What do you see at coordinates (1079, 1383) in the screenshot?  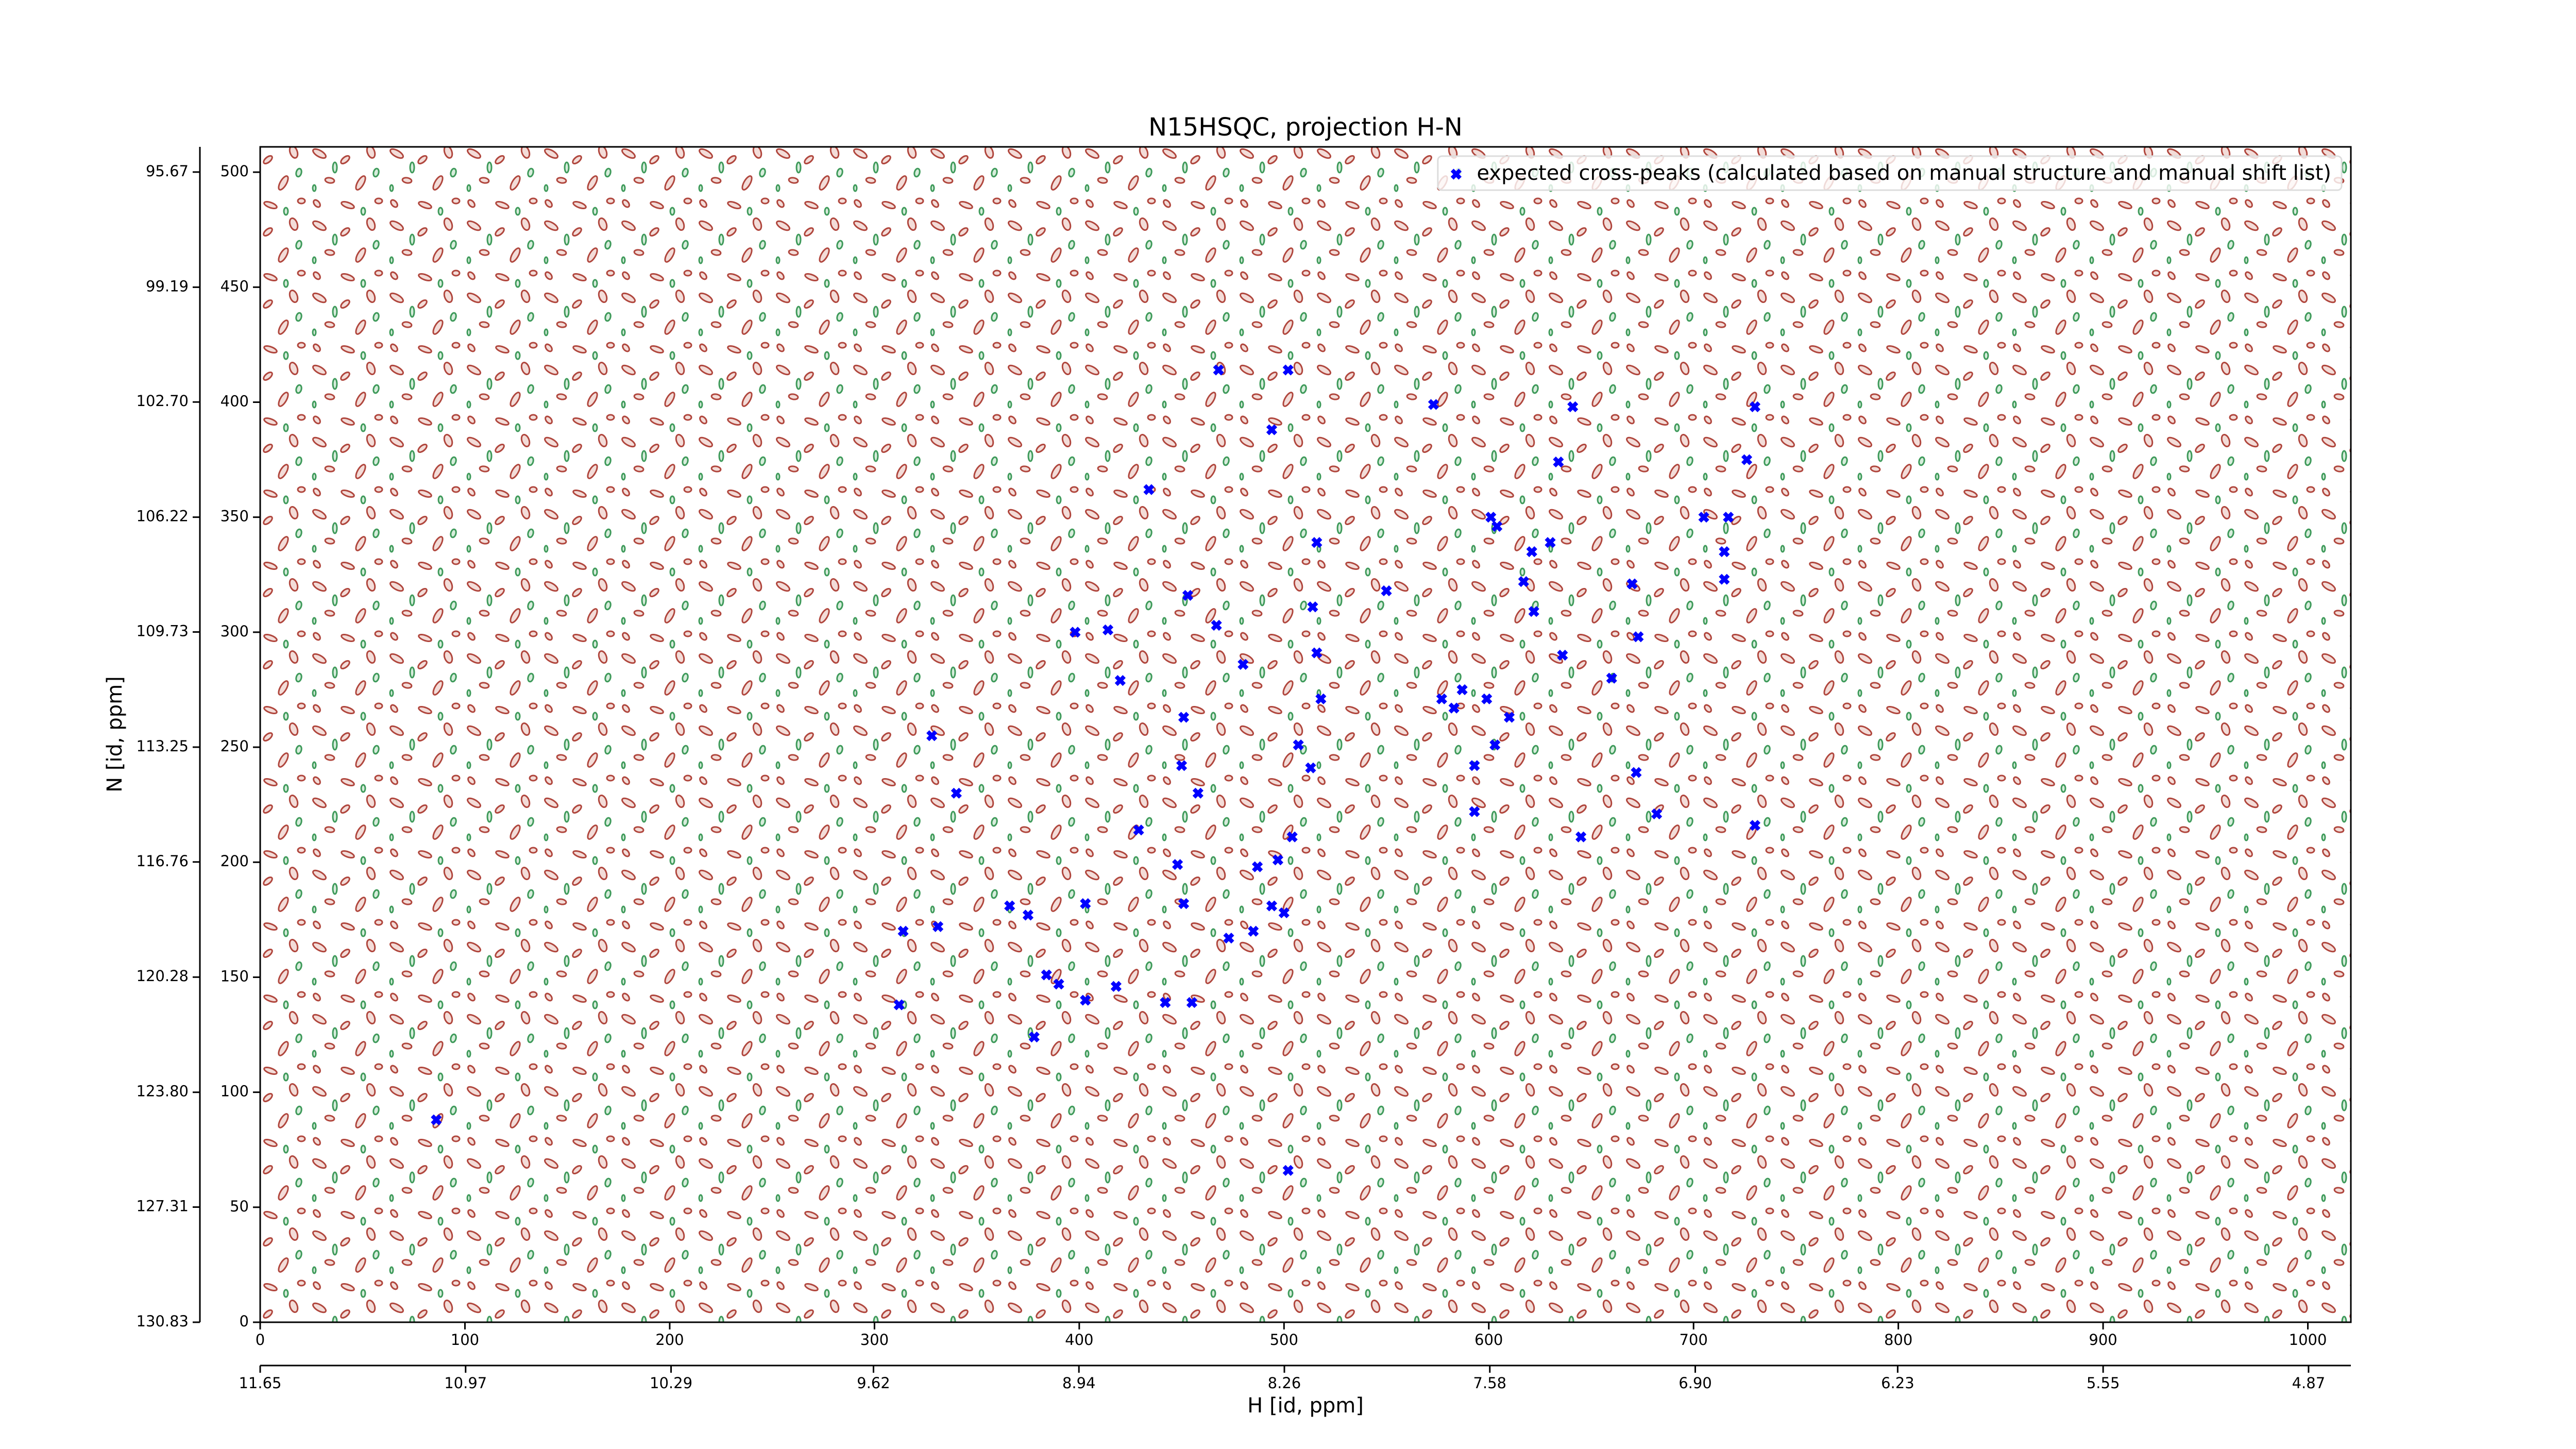 I see `x2-tick-label: 8.94` at bounding box center [1079, 1383].